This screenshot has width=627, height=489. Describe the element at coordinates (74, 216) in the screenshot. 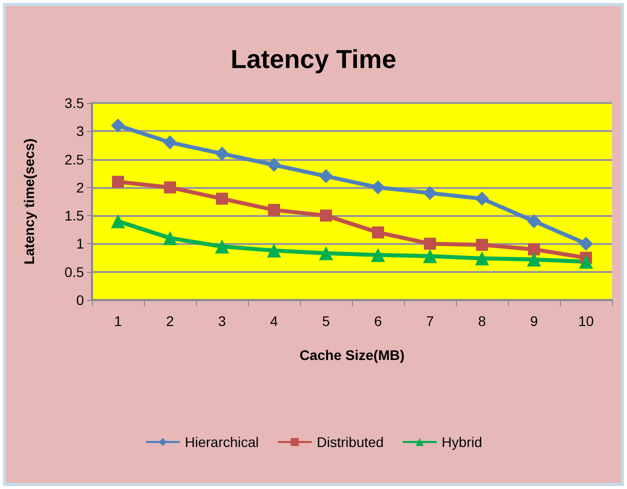

I see `y-tick-label: 1.5` at that location.